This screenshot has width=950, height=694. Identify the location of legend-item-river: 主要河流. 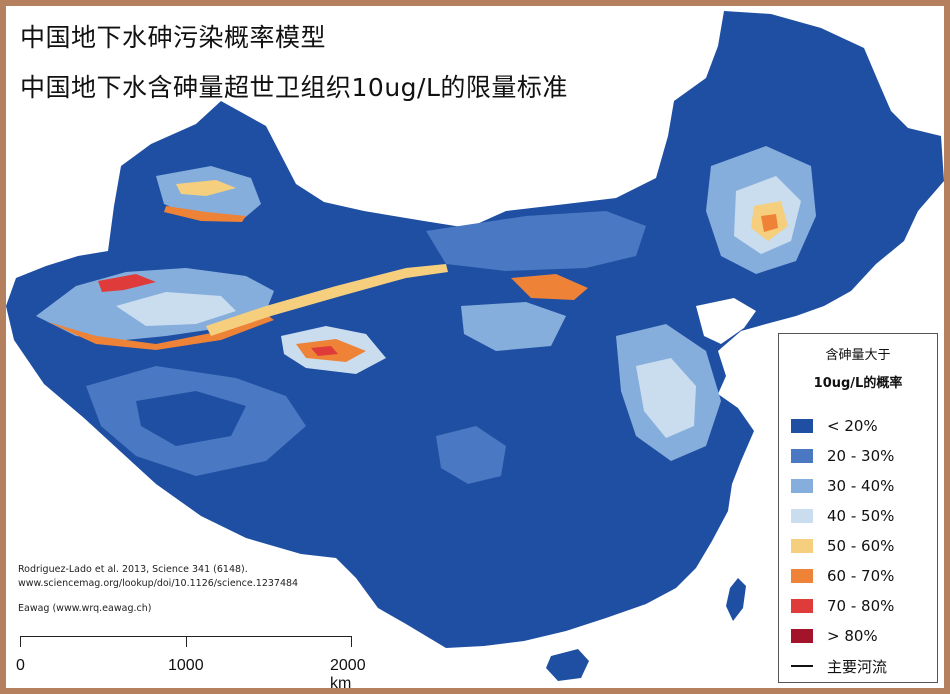
(839, 666).